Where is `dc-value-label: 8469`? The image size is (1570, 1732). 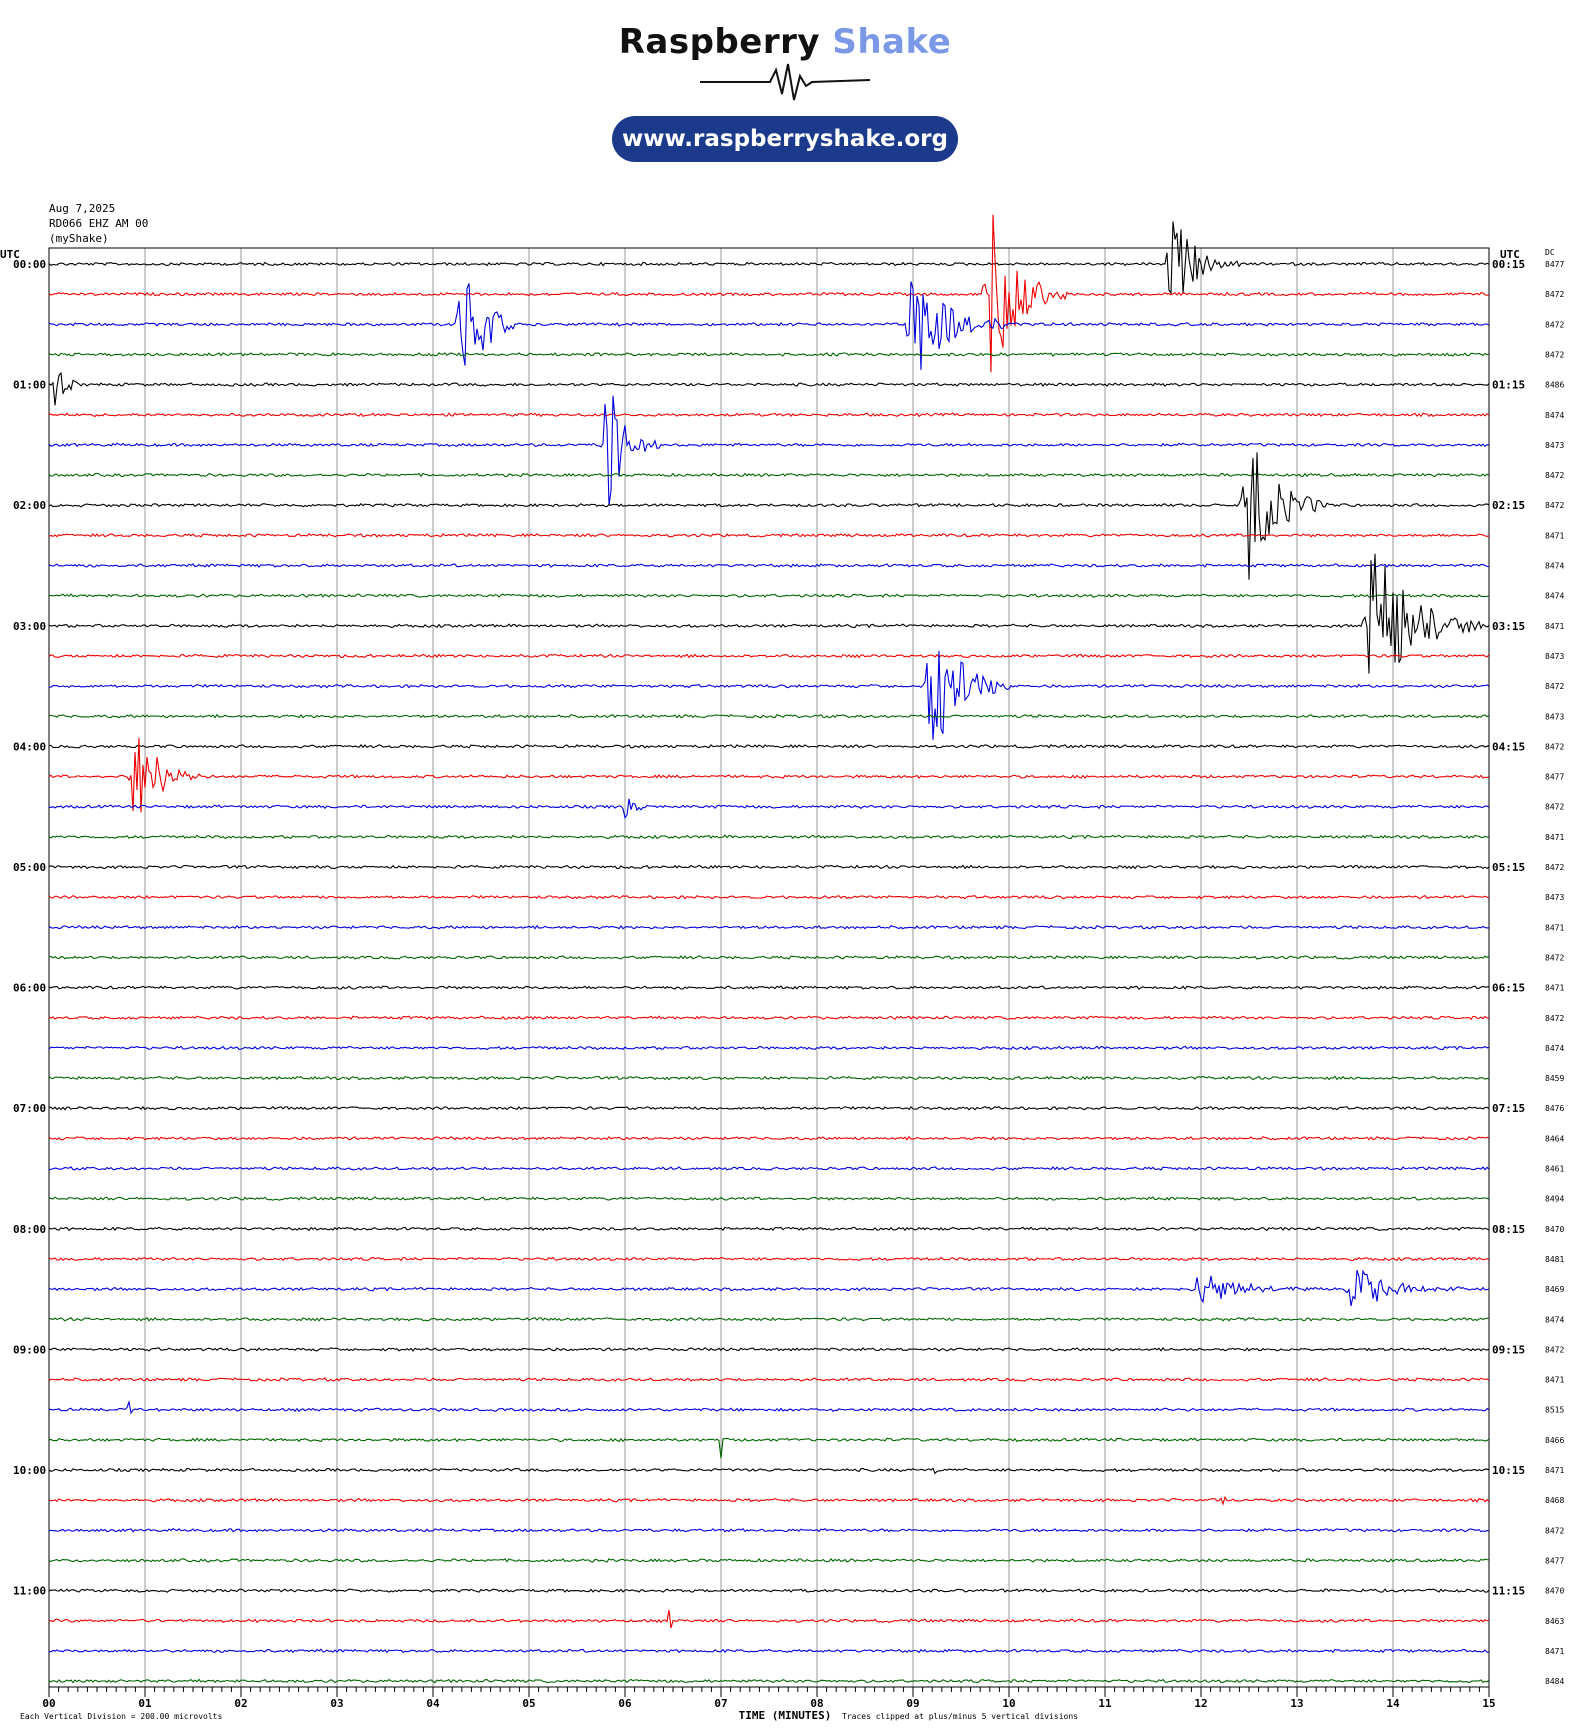 dc-value-label: 8469 is located at coordinates (1554, 1289).